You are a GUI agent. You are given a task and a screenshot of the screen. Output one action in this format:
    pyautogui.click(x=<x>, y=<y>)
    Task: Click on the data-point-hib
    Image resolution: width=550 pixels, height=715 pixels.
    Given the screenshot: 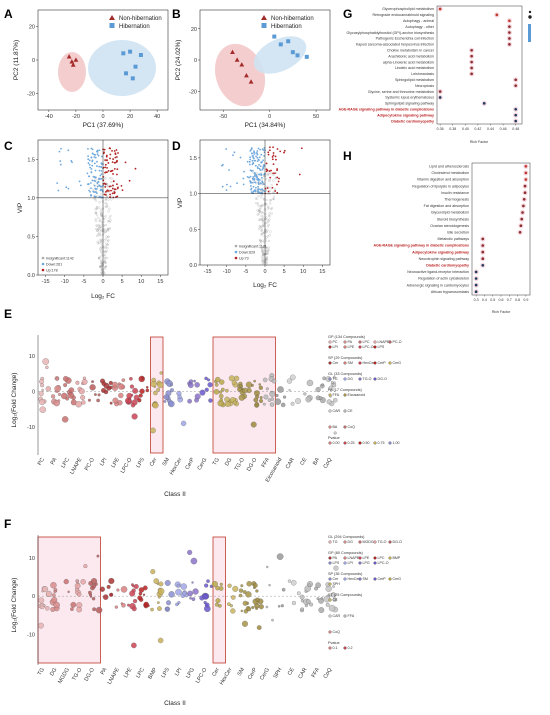 What is the action you would take?
    pyautogui.click(x=126, y=73)
    